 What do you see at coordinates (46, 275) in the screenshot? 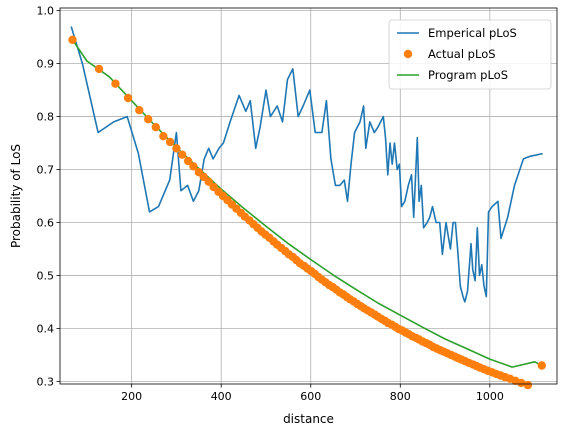
I see `y-tick-label: 0.5` at bounding box center [46, 275].